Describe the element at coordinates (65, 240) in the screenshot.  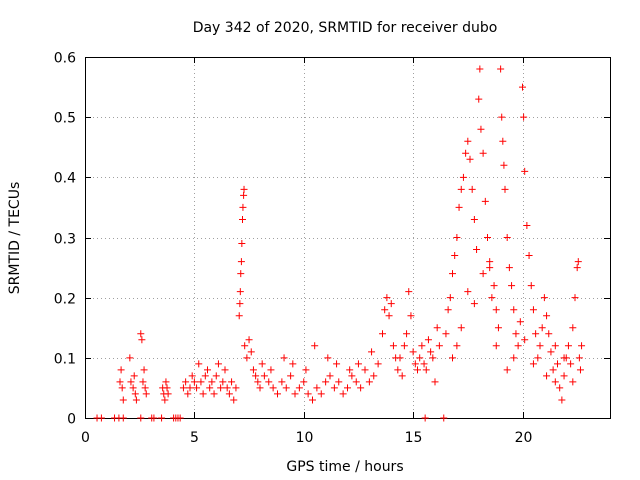
I see `y-tick-label: 0.3` at that location.